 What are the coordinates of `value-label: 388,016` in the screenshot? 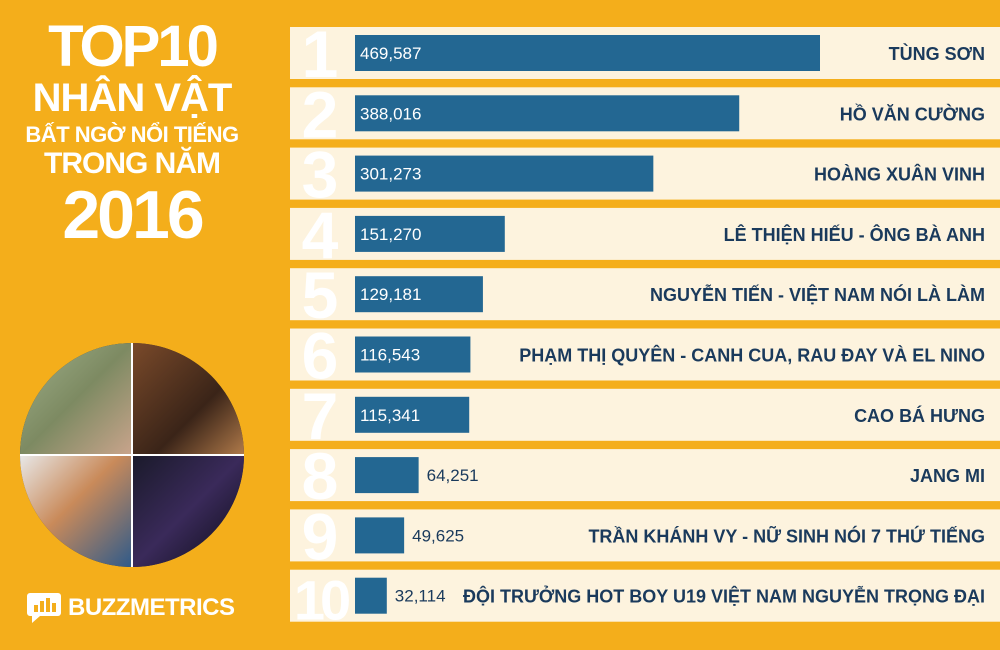 It's located at (390, 113).